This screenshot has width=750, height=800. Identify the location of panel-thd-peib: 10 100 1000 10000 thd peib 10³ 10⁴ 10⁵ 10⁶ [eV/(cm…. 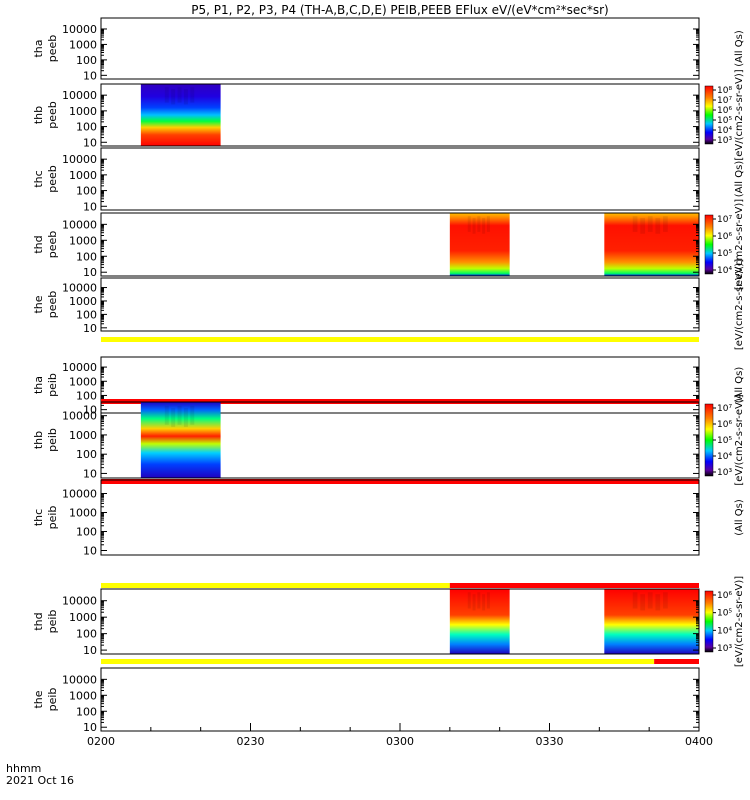
(388, 621).